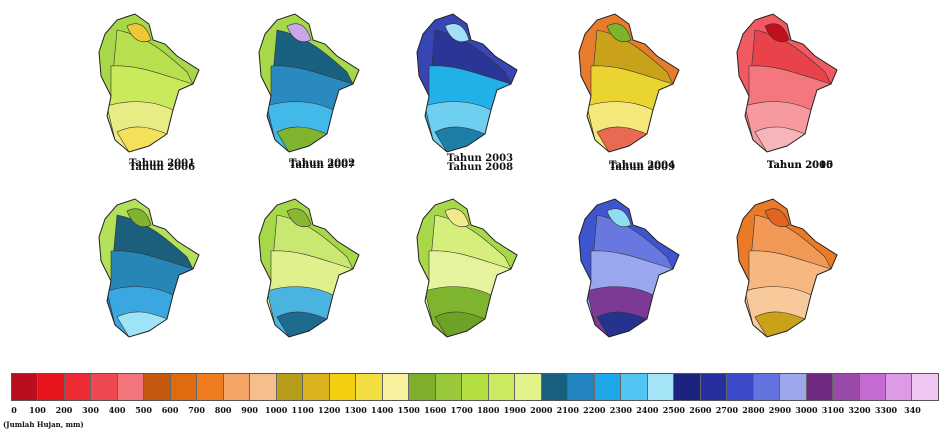 The width and height of the screenshot is (944, 432). I want to click on map-caption: Tahun 2009, so click(642, 167).